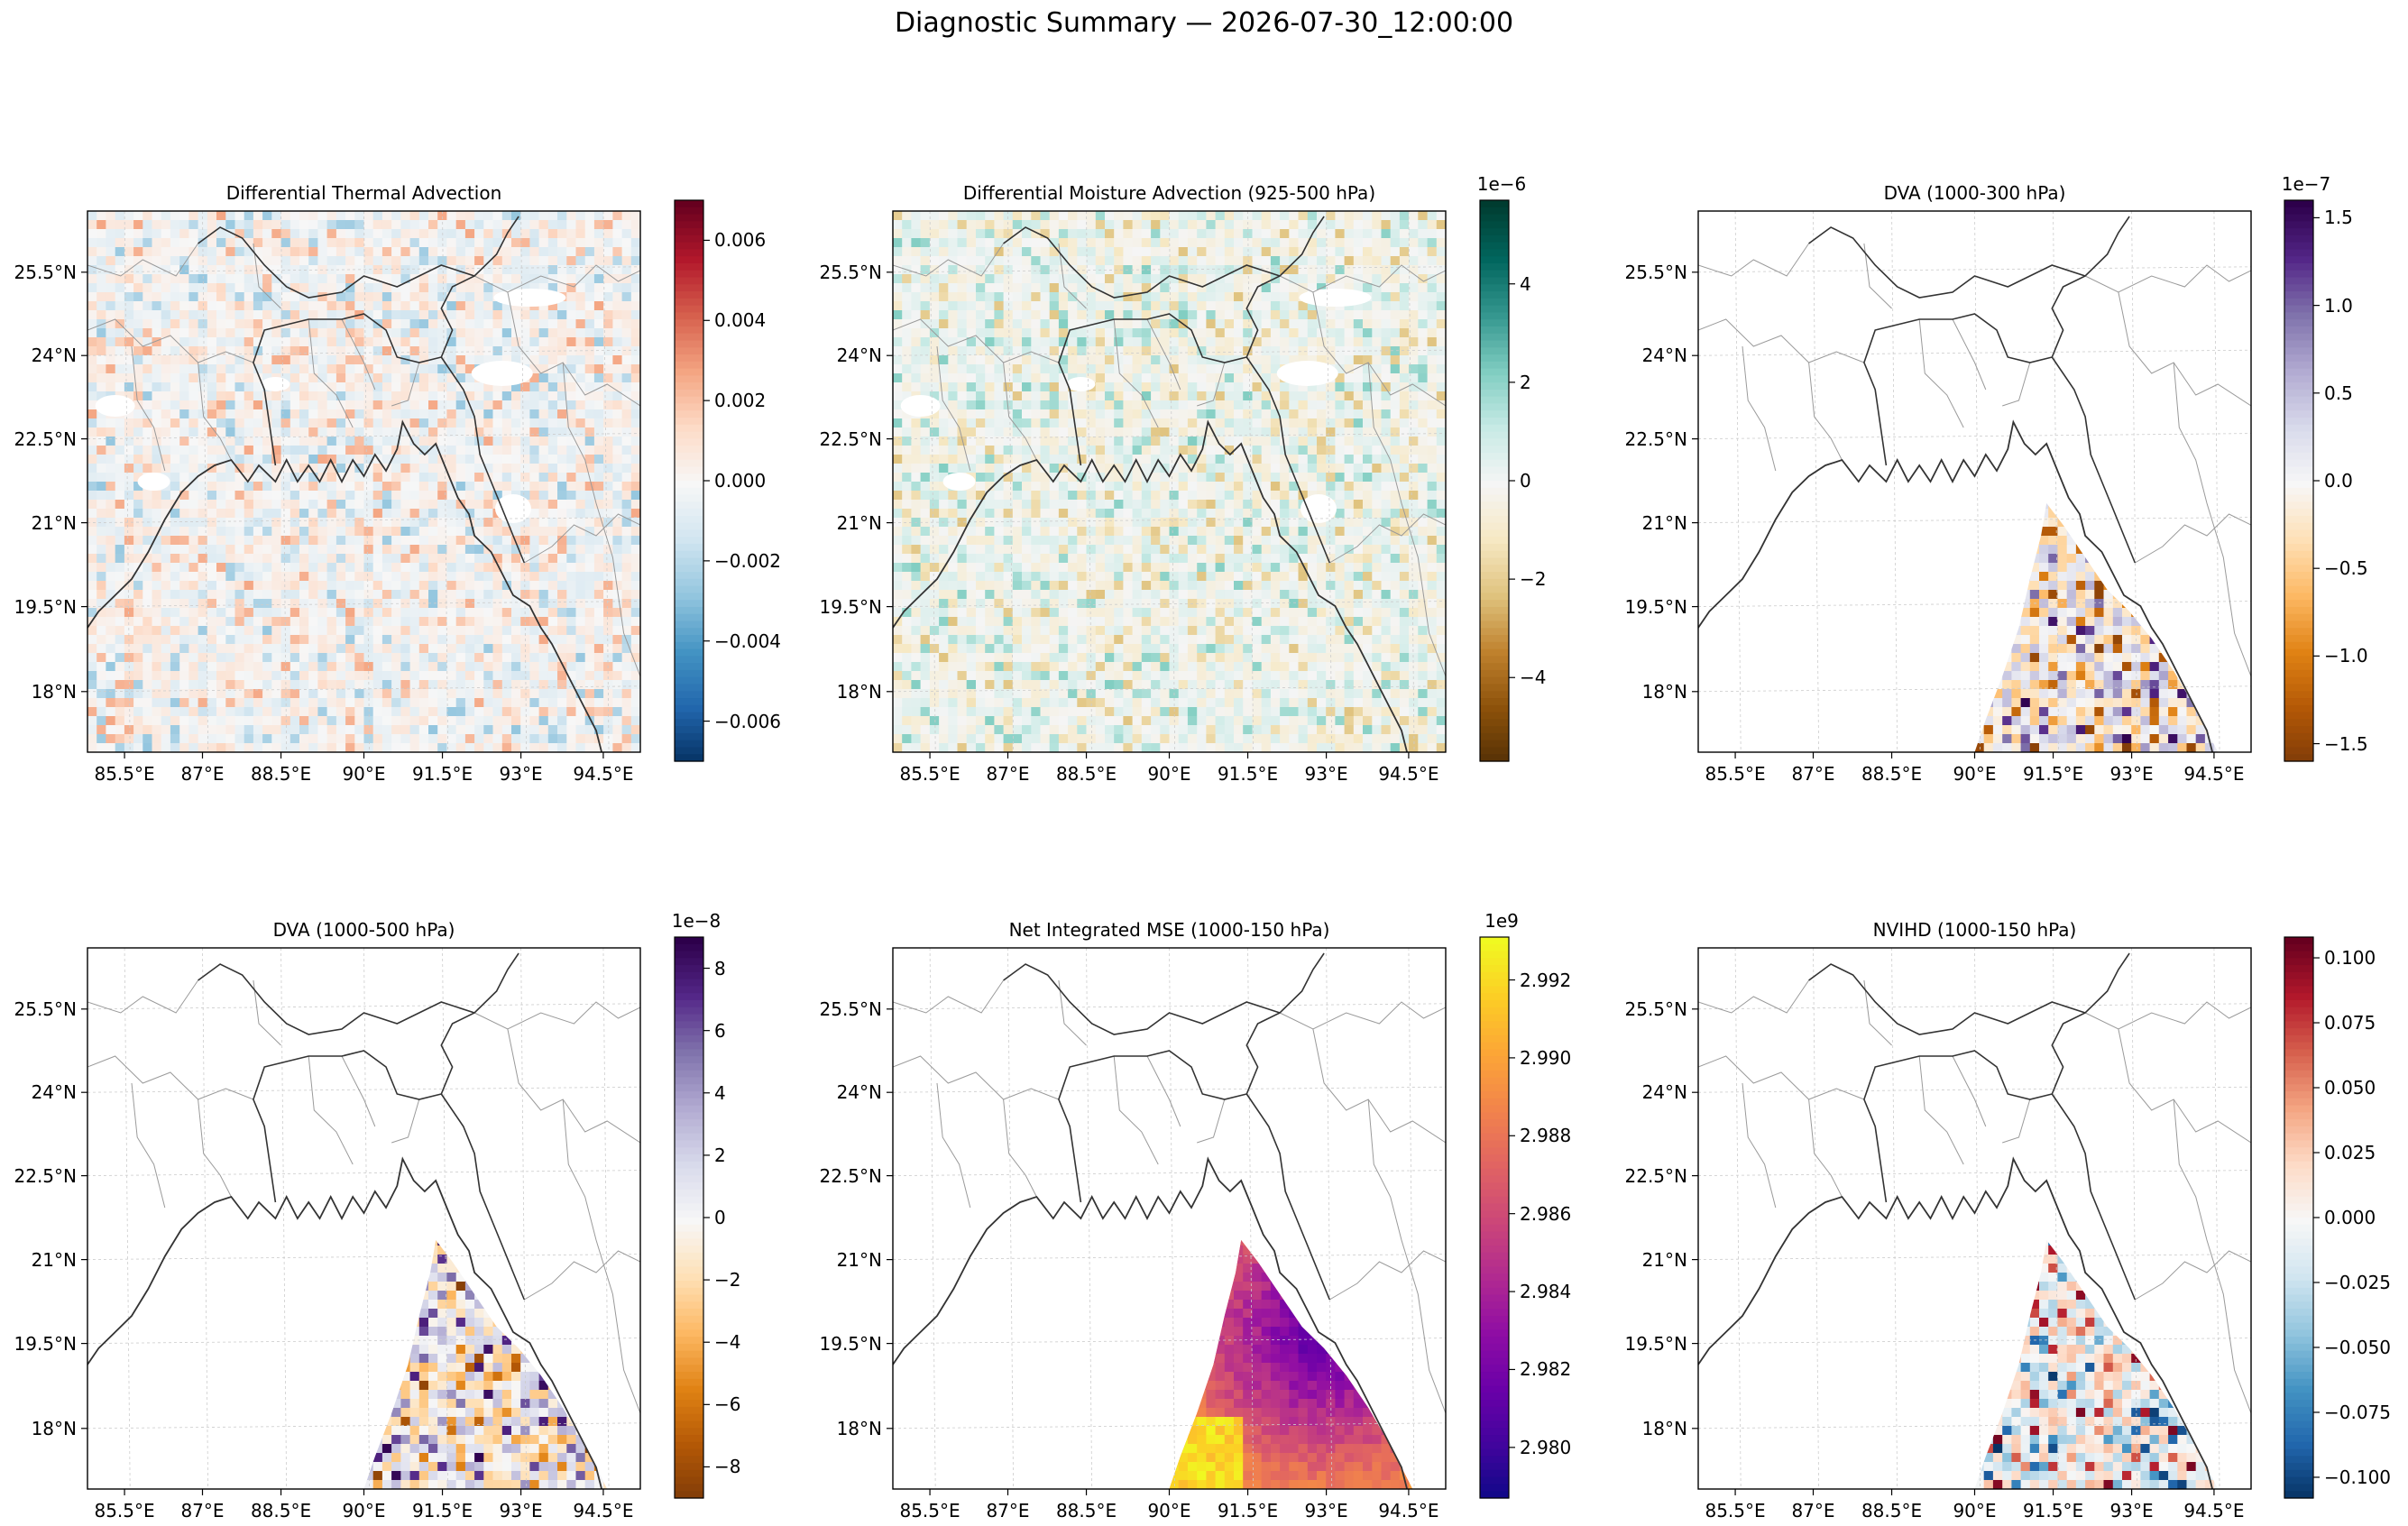 The height and width of the screenshot is (1526, 2408). Describe the element at coordinates (740, 320) in the screenshot. I see `colorbar-tick-label: 0.004` at that location.